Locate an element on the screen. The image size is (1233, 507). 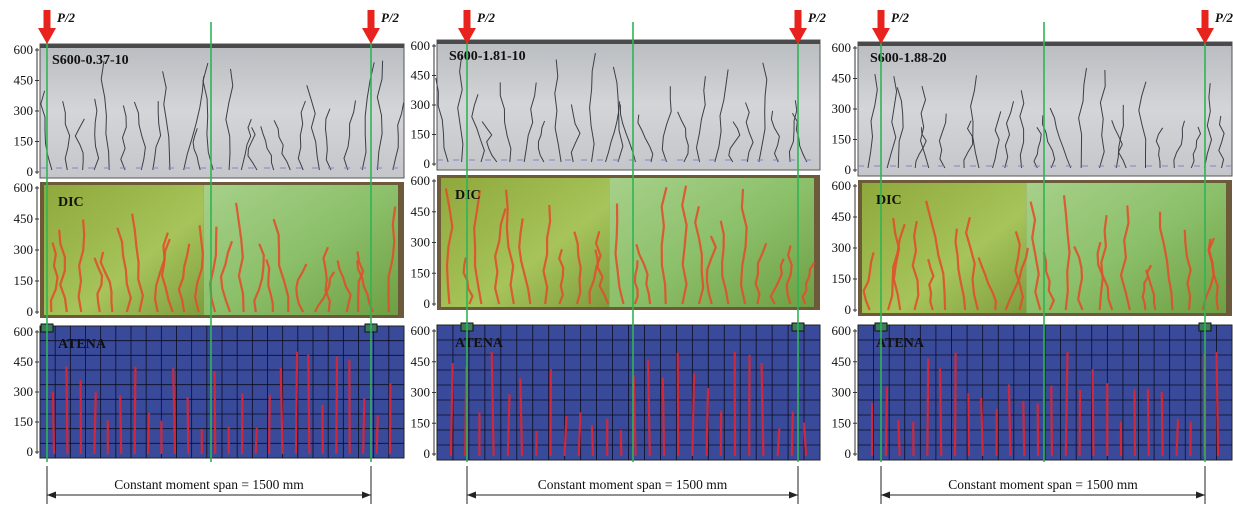
atena-label: ATENA is located at coordinates (900, 343).